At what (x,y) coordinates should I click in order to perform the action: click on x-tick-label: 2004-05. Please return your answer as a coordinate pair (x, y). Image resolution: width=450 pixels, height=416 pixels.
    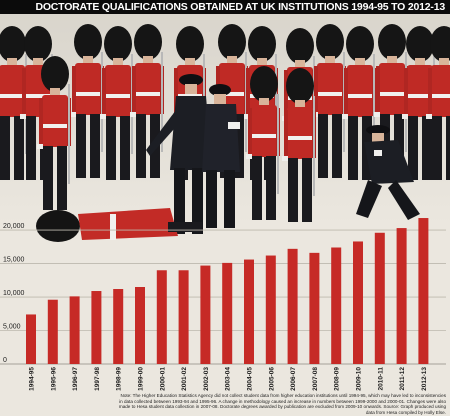
    Looking at the image, I should click on (250, 379).